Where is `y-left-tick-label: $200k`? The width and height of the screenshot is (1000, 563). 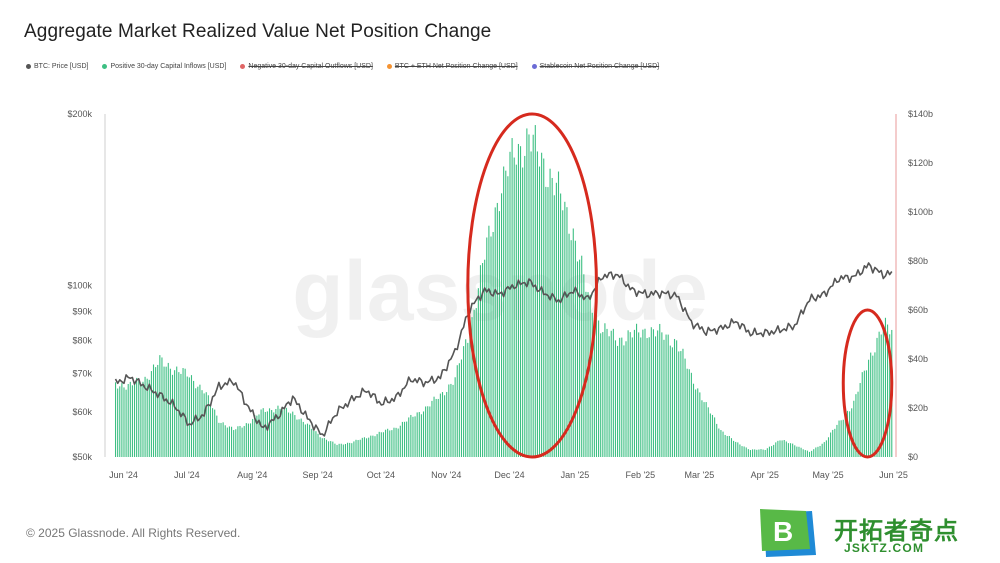
y-left-tick-label: $200k is located at coordinates (79, 114).